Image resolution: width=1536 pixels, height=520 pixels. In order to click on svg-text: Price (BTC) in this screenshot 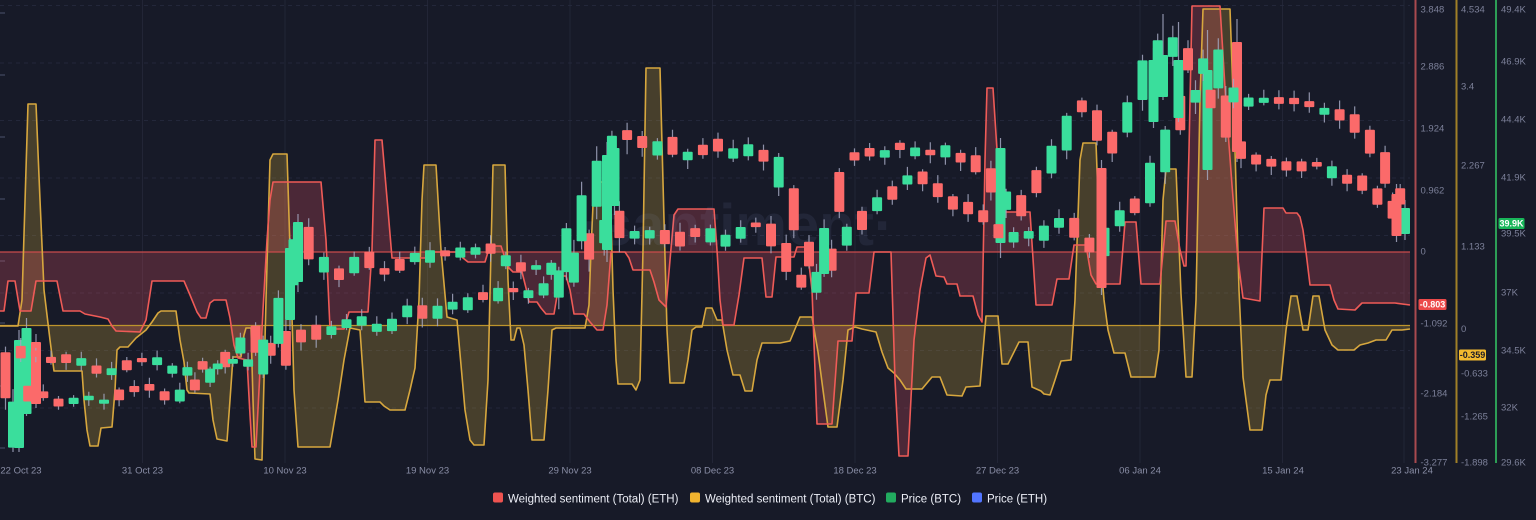, I will do `click(931, 500)`.